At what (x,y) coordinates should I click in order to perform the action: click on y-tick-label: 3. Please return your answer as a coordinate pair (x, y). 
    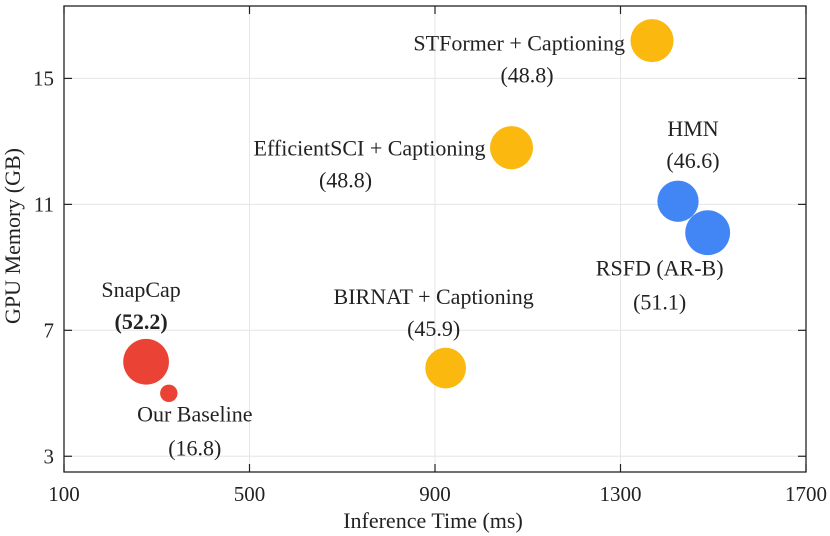
    Looking at the image, I should click on (49, 456).